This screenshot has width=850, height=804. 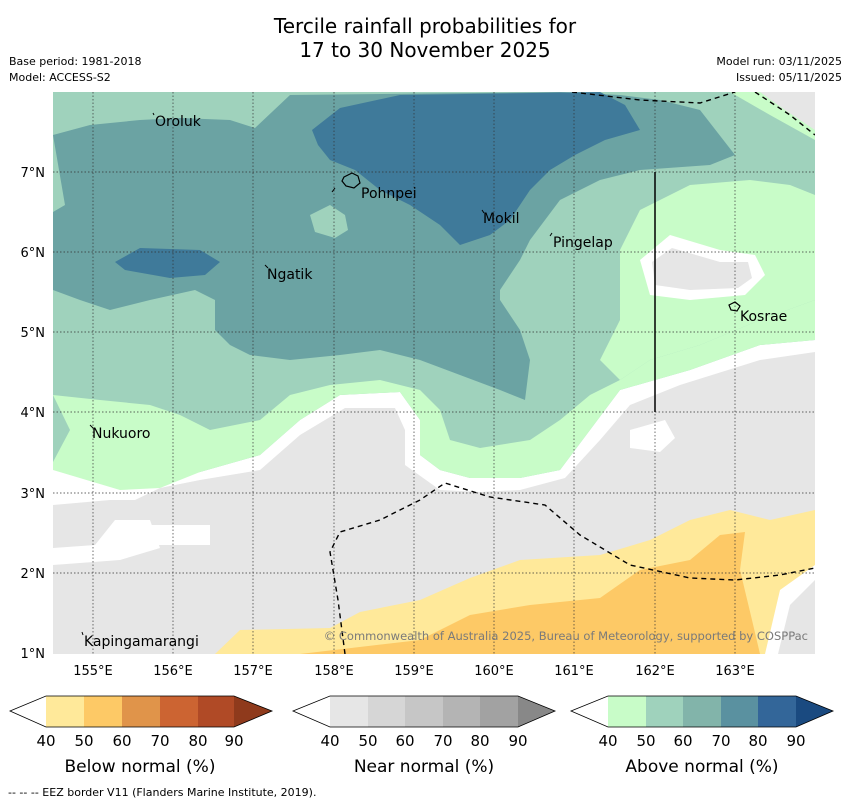 What do you see at coordinates (33, 173) in the screenshot?
I see `lat-label: 7°N` at bounding box center [33, 173].